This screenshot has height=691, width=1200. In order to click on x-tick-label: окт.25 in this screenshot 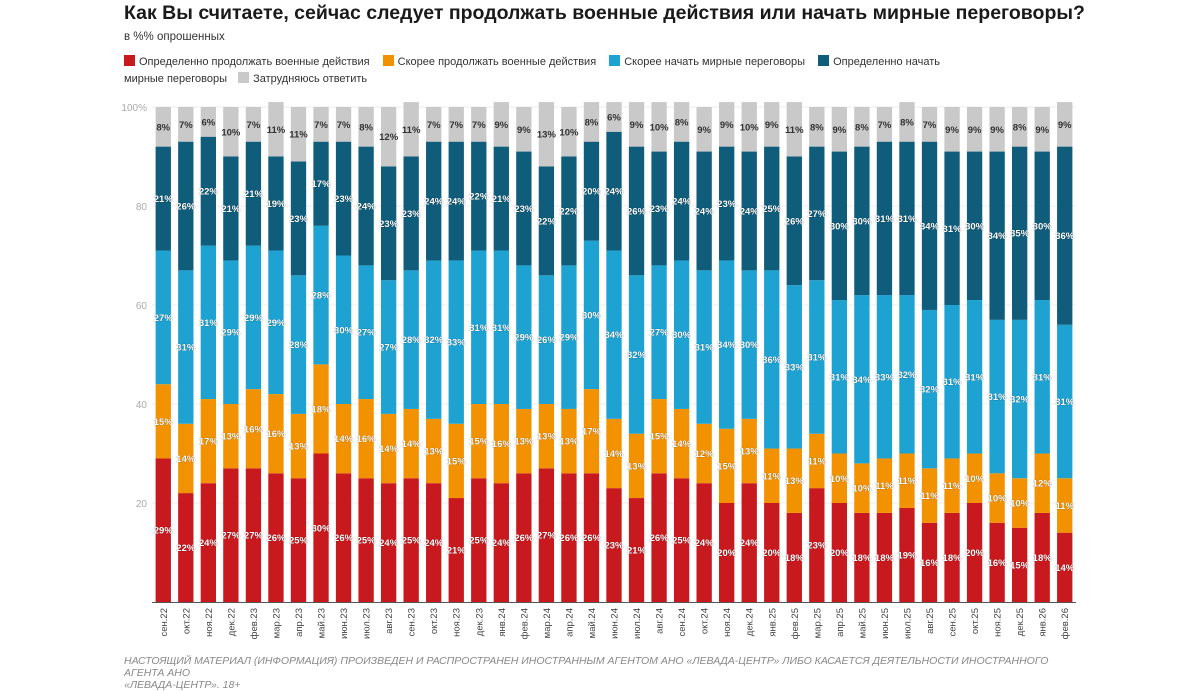, I will do `click(975, 621)`.